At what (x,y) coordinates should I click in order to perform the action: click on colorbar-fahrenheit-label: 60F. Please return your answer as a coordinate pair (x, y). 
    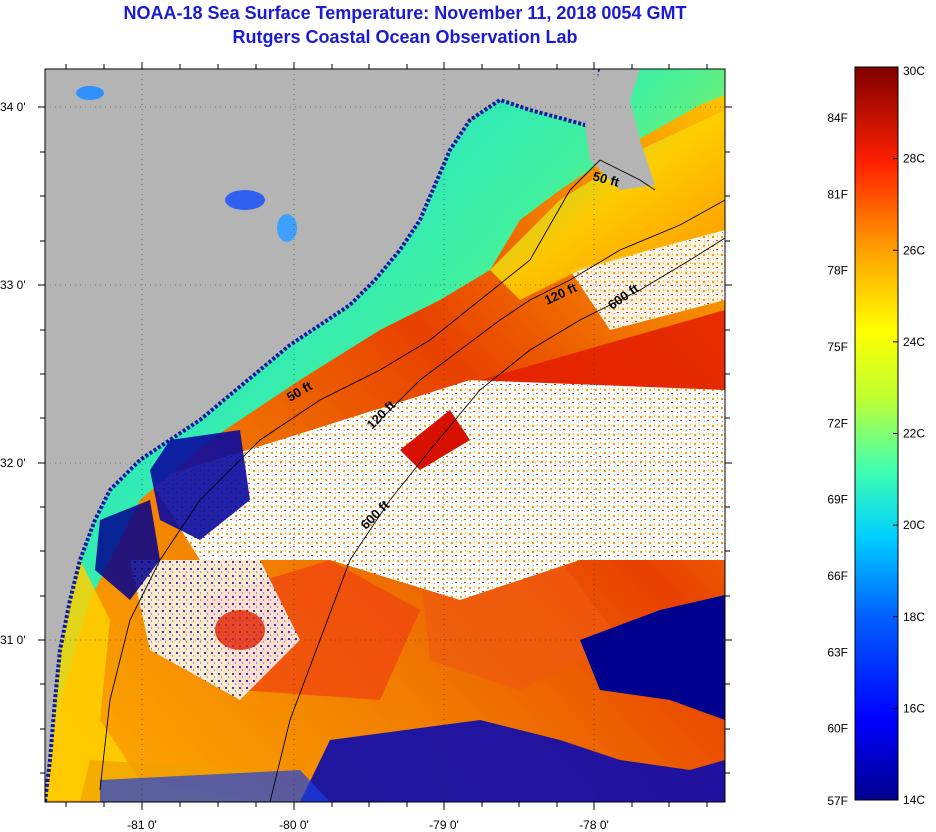
    Looking at the image, I should click on (837, 729).